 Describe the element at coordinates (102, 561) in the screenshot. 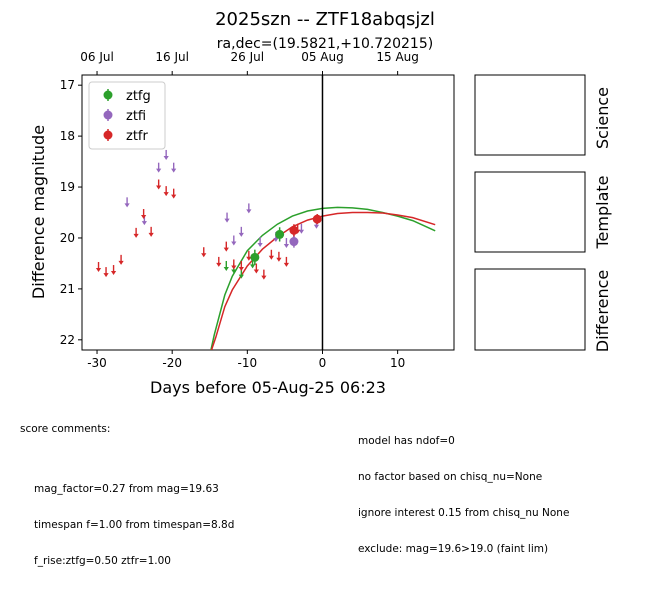

I see `score-comment-line: f_rise:ztfg=0.50 ztfr=1.00` at that location.